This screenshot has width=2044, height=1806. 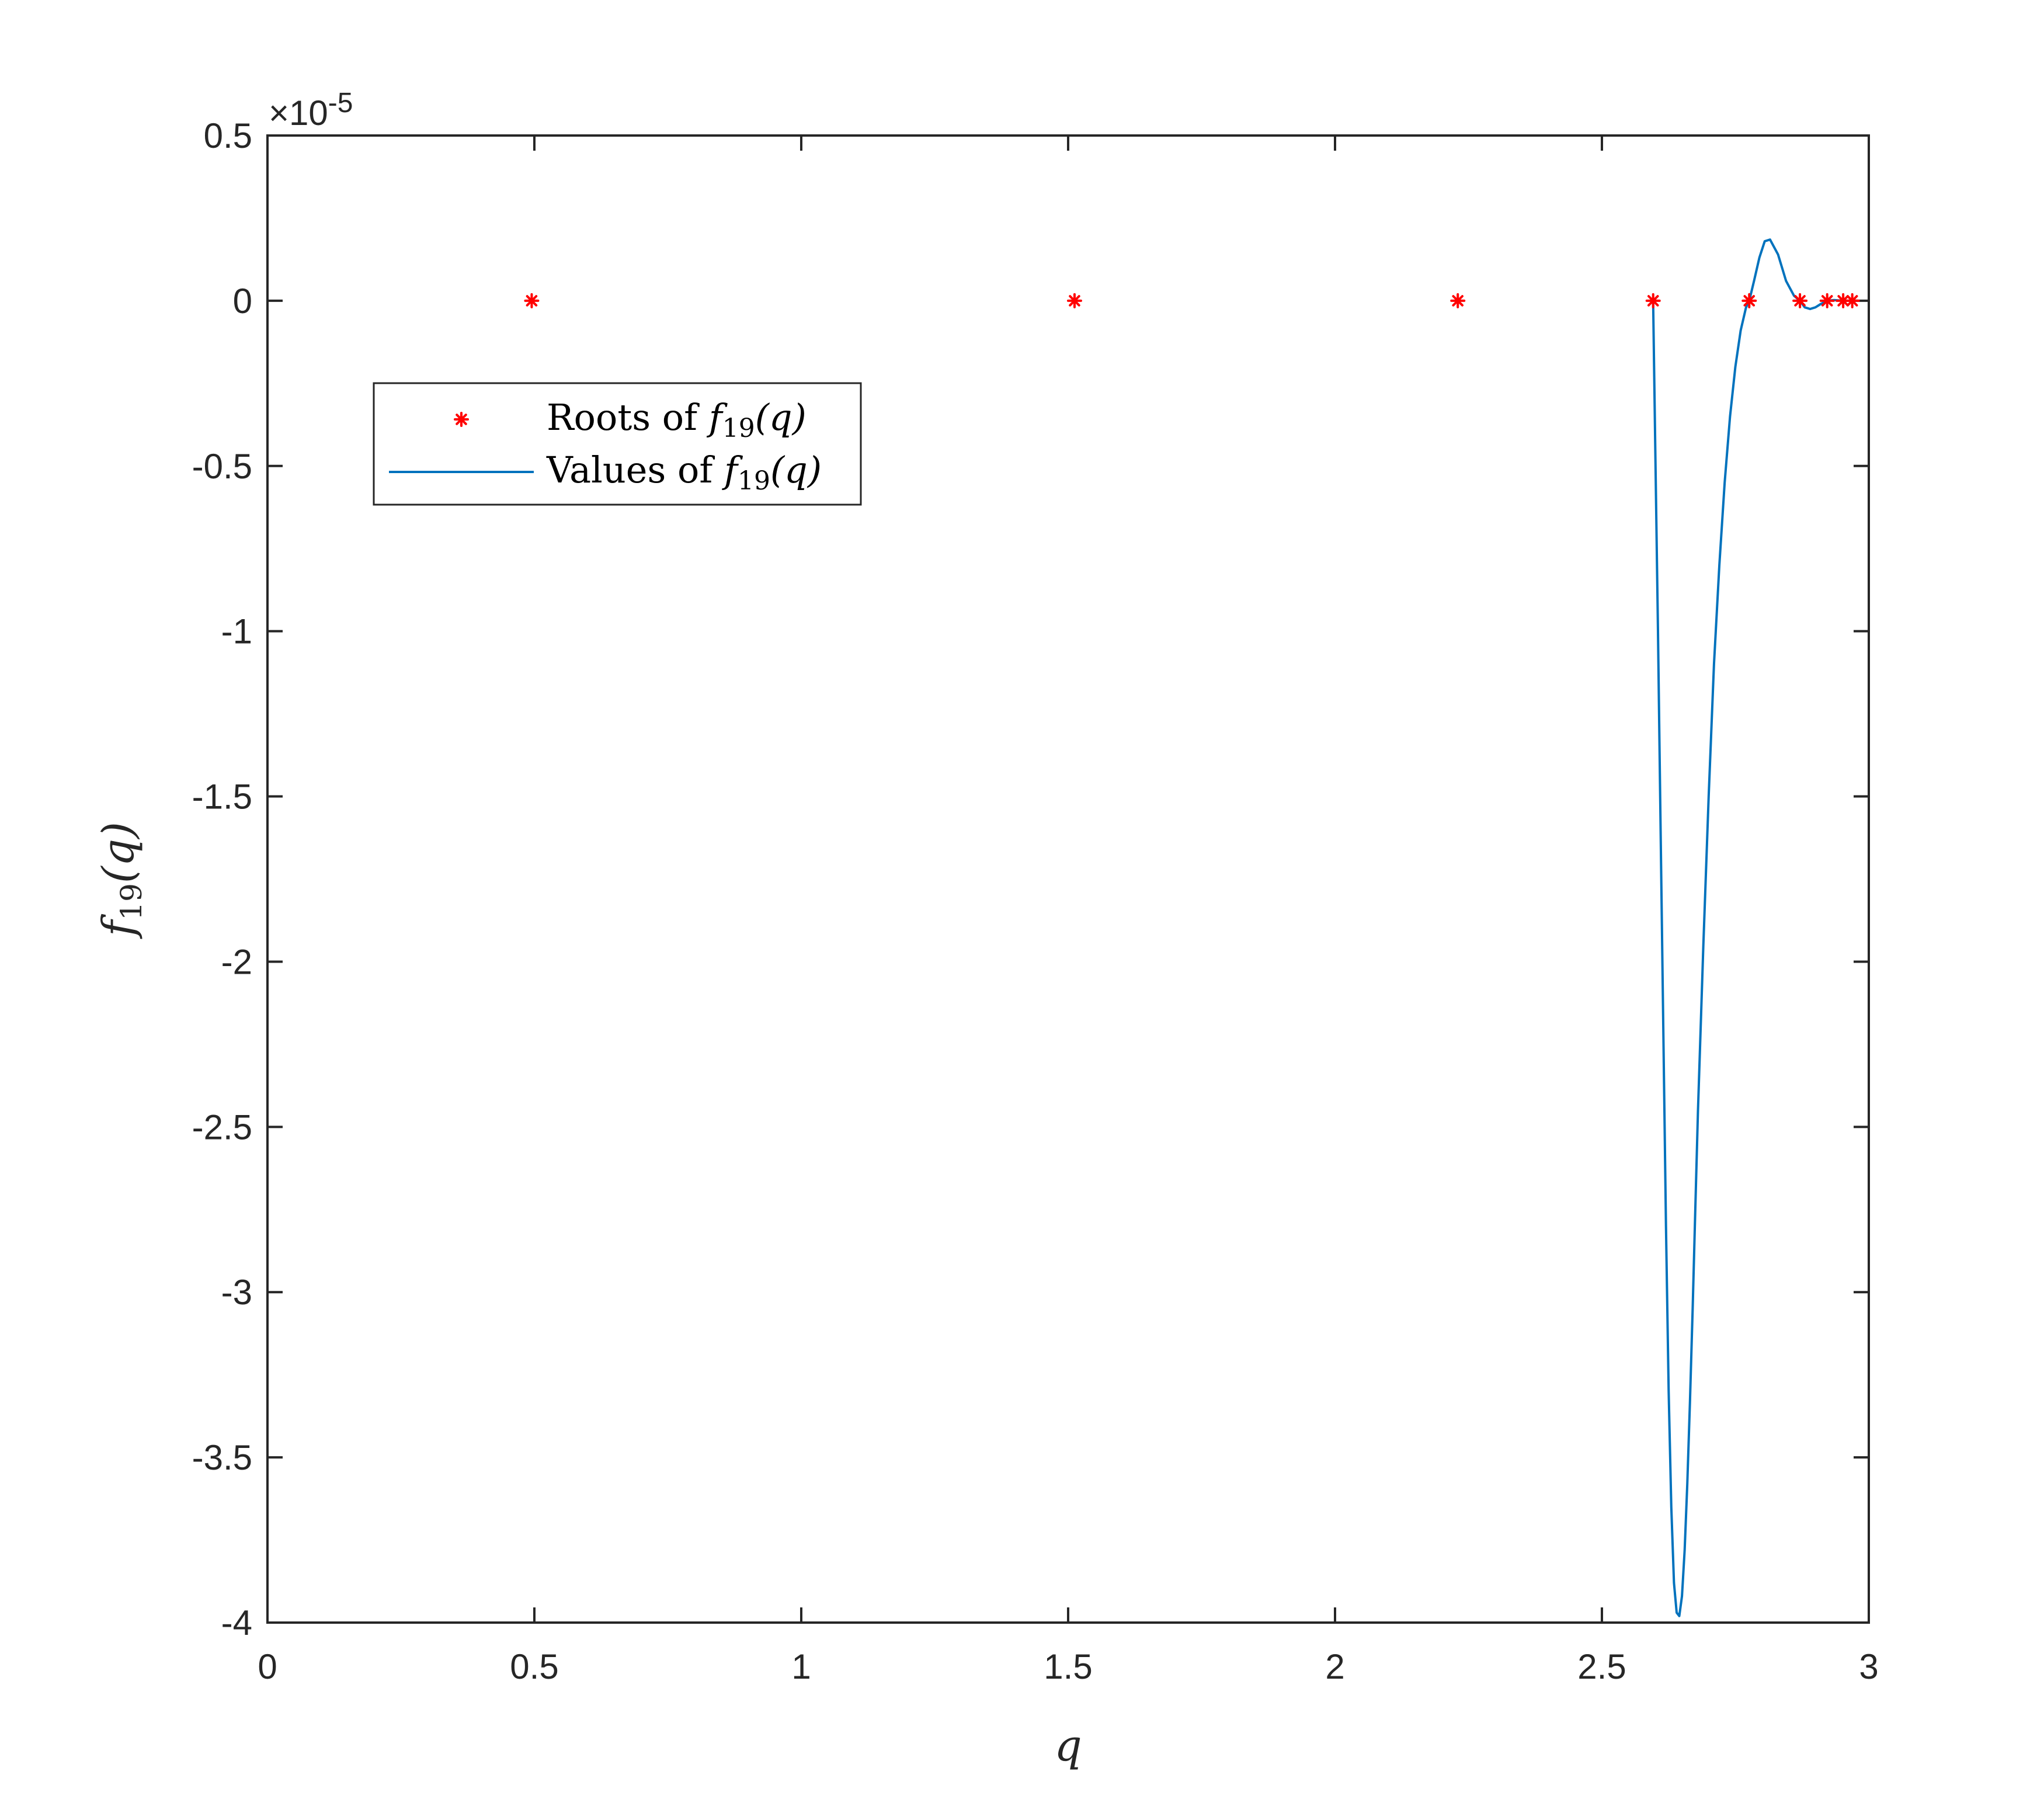 What do you see at coordinates (118, 852) in the screenshot?
I see `y-axis-label-arg: (q)` at bounding box center [118, 852].